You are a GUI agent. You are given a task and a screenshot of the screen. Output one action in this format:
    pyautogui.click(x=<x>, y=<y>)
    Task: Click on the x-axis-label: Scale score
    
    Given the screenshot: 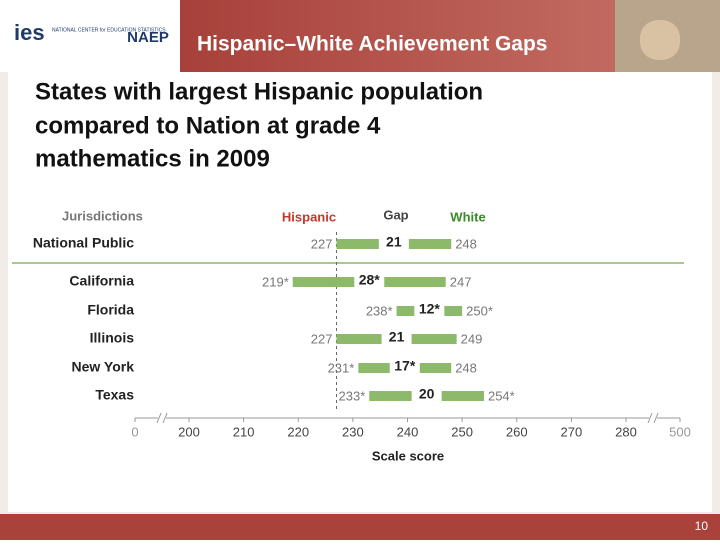 What is the action you would take?
    pyautogui.click(x=408, y=455)
    